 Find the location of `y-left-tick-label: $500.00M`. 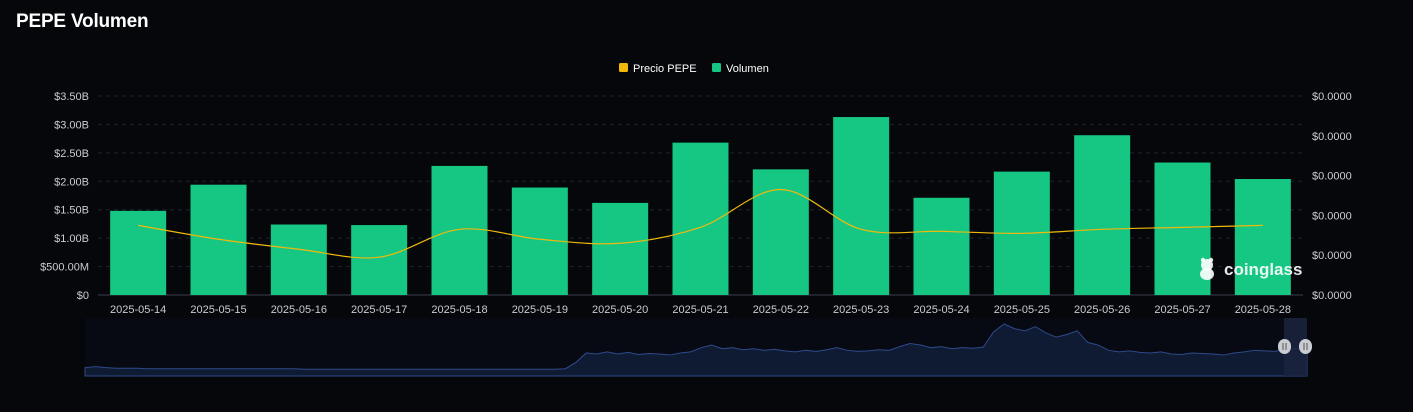

y-left-tick-label: $500.00M is located at coordinates (64, 268).